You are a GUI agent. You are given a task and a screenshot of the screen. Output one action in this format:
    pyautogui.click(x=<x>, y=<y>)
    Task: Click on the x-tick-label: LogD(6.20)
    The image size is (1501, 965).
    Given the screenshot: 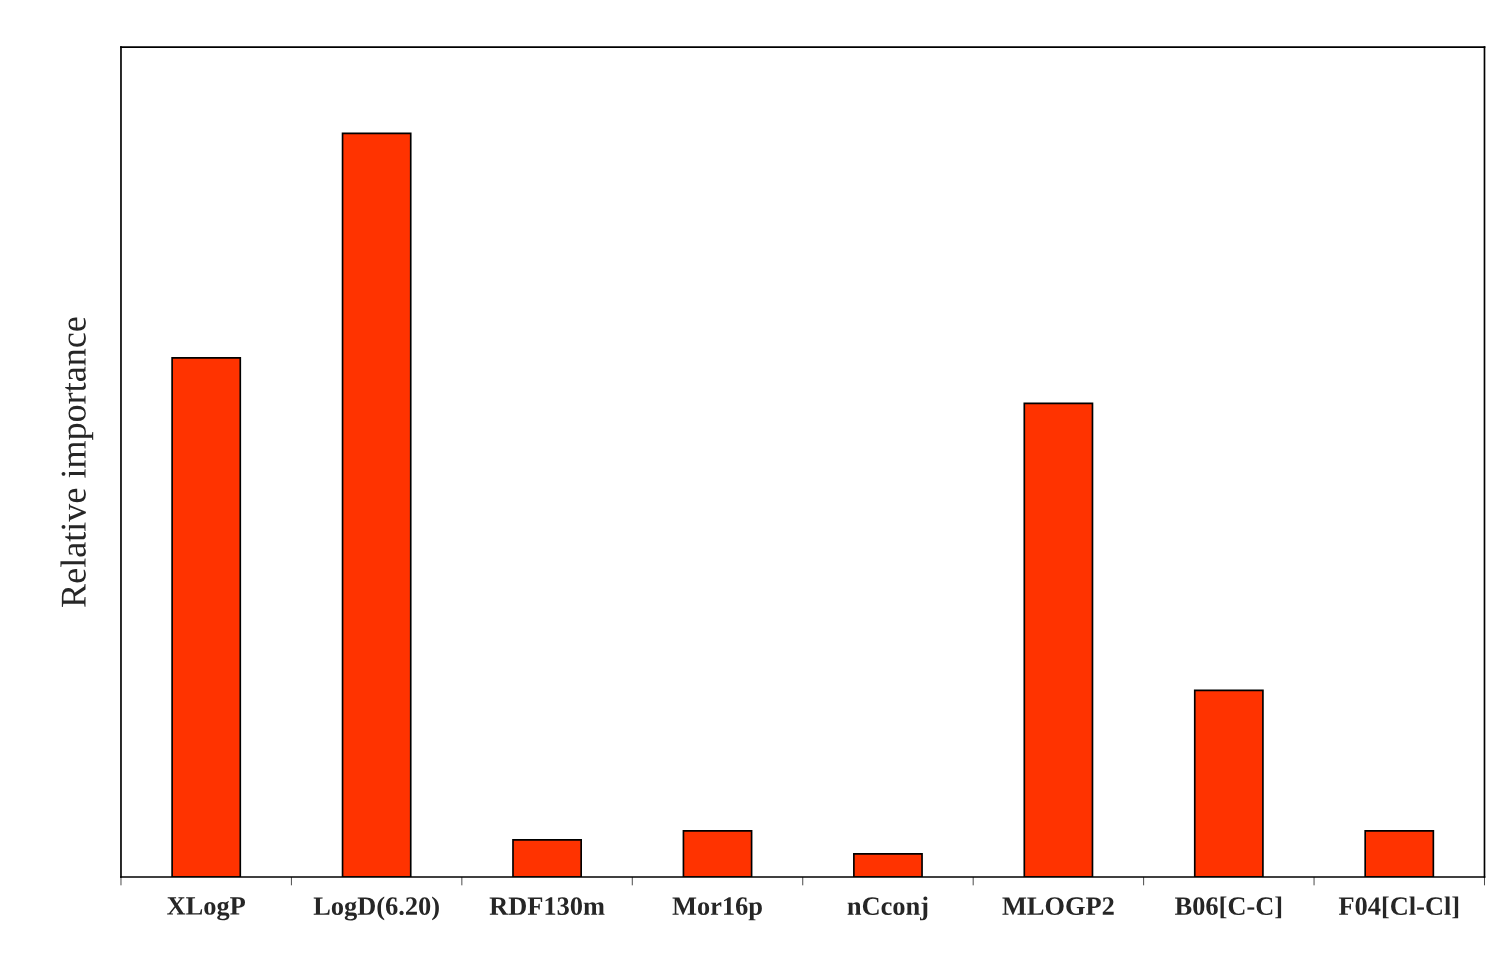 What is the action you would take?
    pyautogui.click(x=376, y=908)
    